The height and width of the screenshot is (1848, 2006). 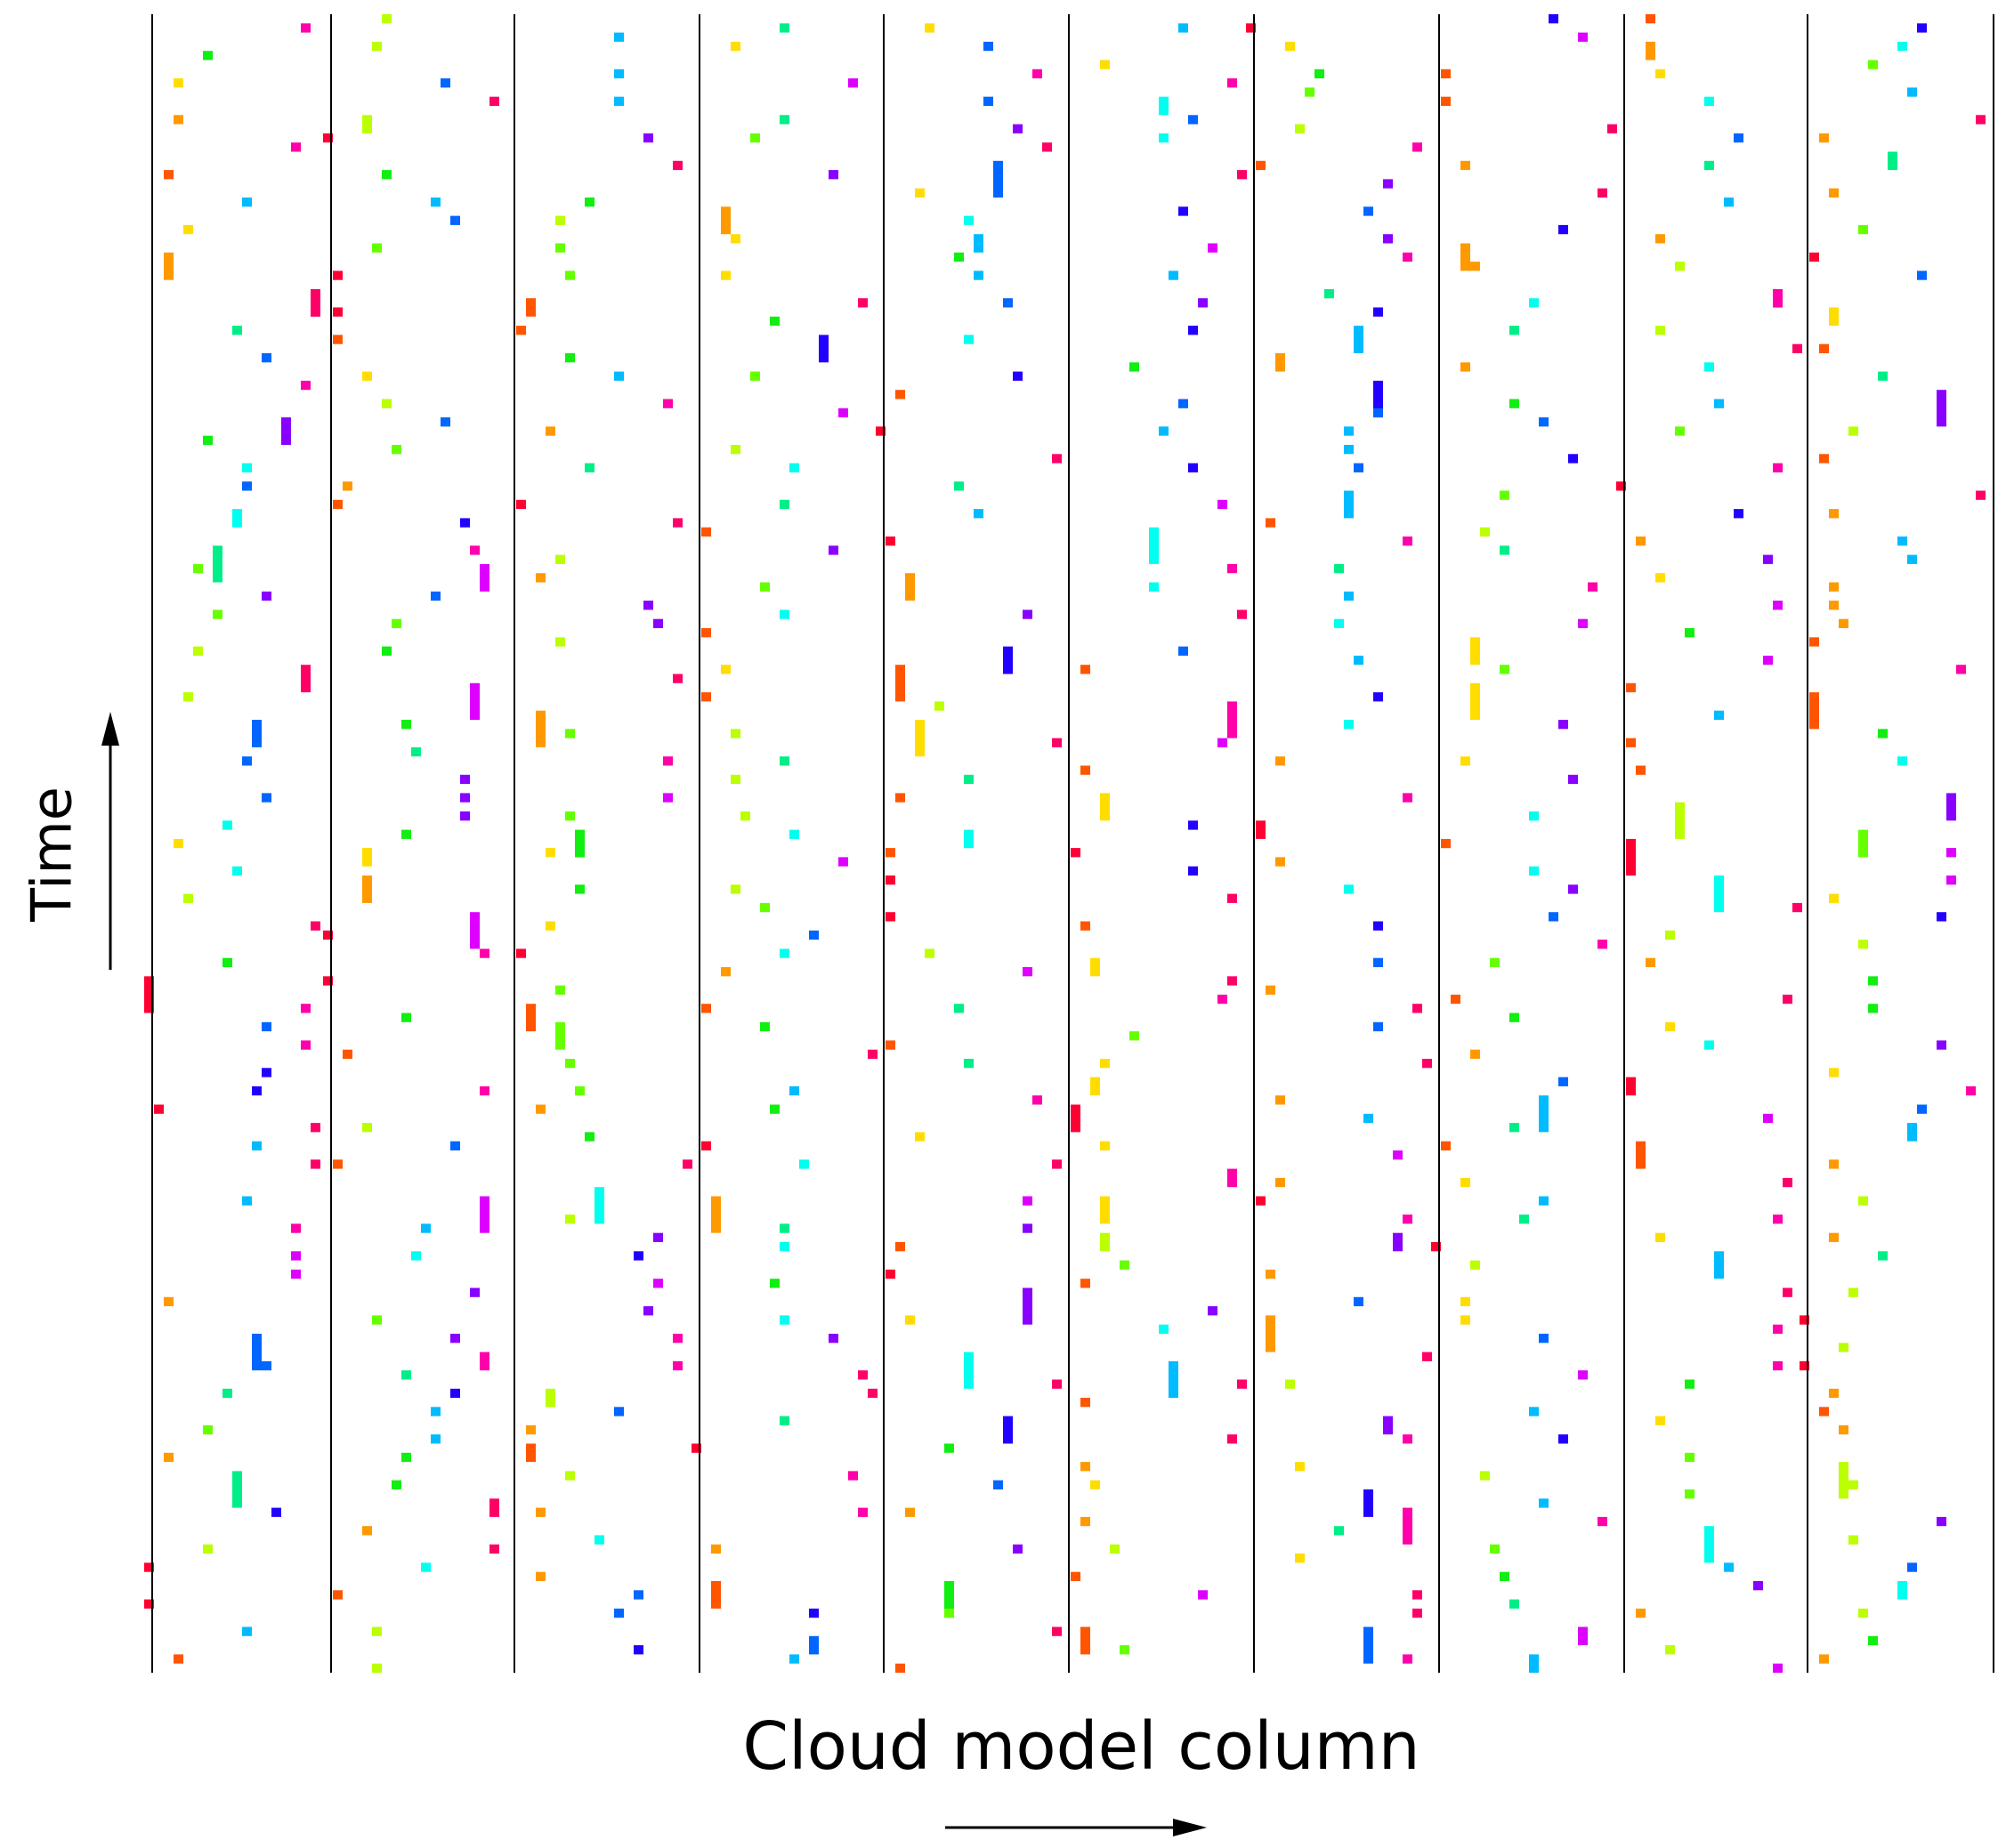 I want to click on time-arrow-head, so click(x=110, y=729).